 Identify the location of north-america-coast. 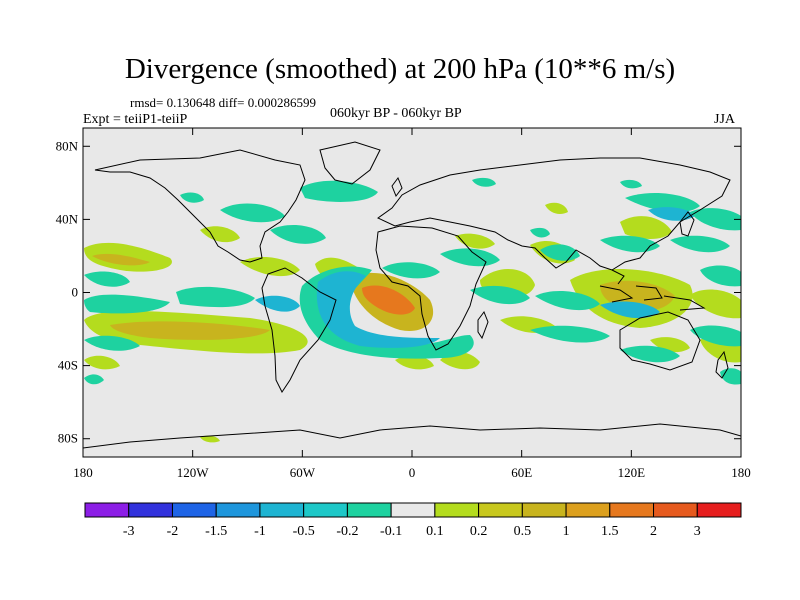
(200, 206).